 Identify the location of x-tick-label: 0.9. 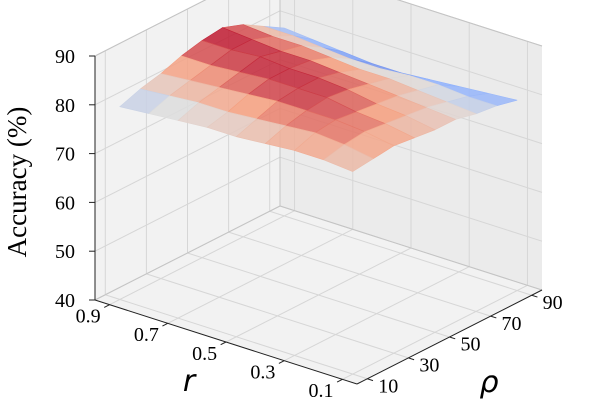
(88, 317).